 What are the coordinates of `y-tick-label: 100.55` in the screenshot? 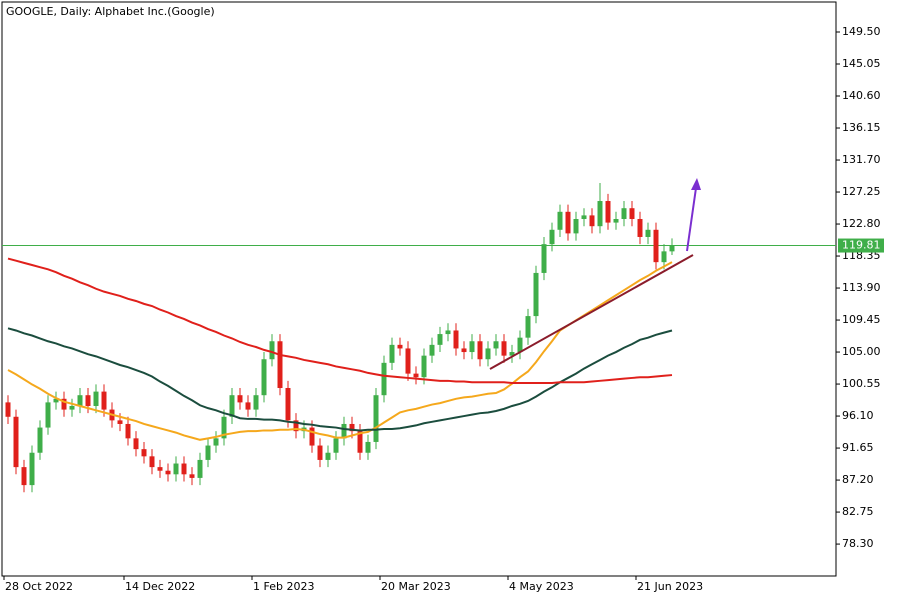 It's located at (861, 383).